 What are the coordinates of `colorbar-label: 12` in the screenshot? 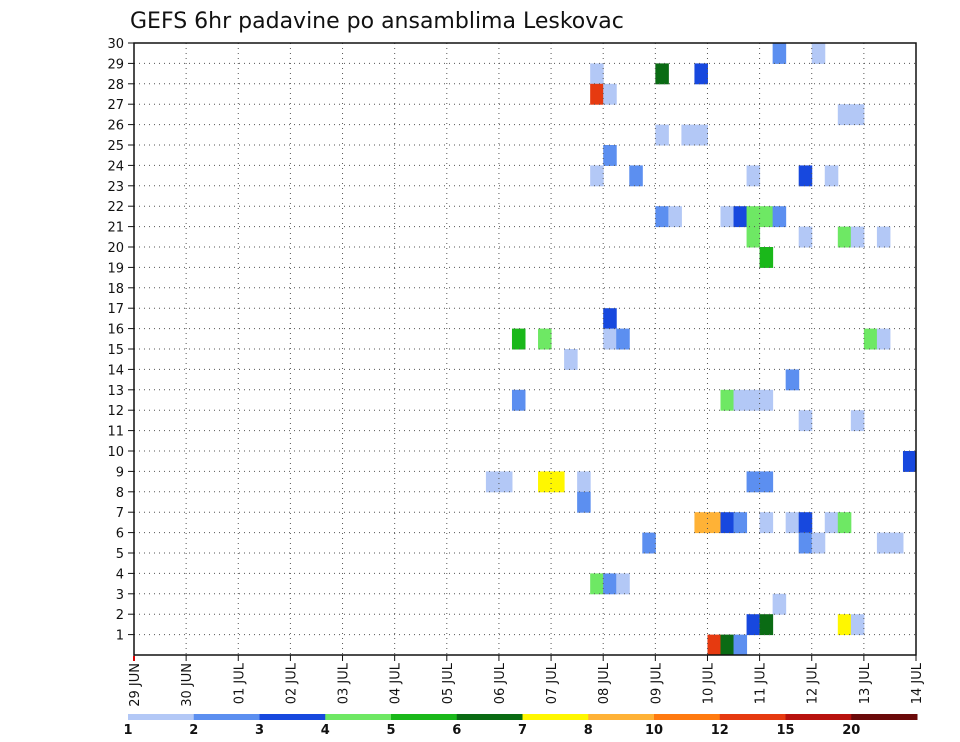 It's located at (720, 730).